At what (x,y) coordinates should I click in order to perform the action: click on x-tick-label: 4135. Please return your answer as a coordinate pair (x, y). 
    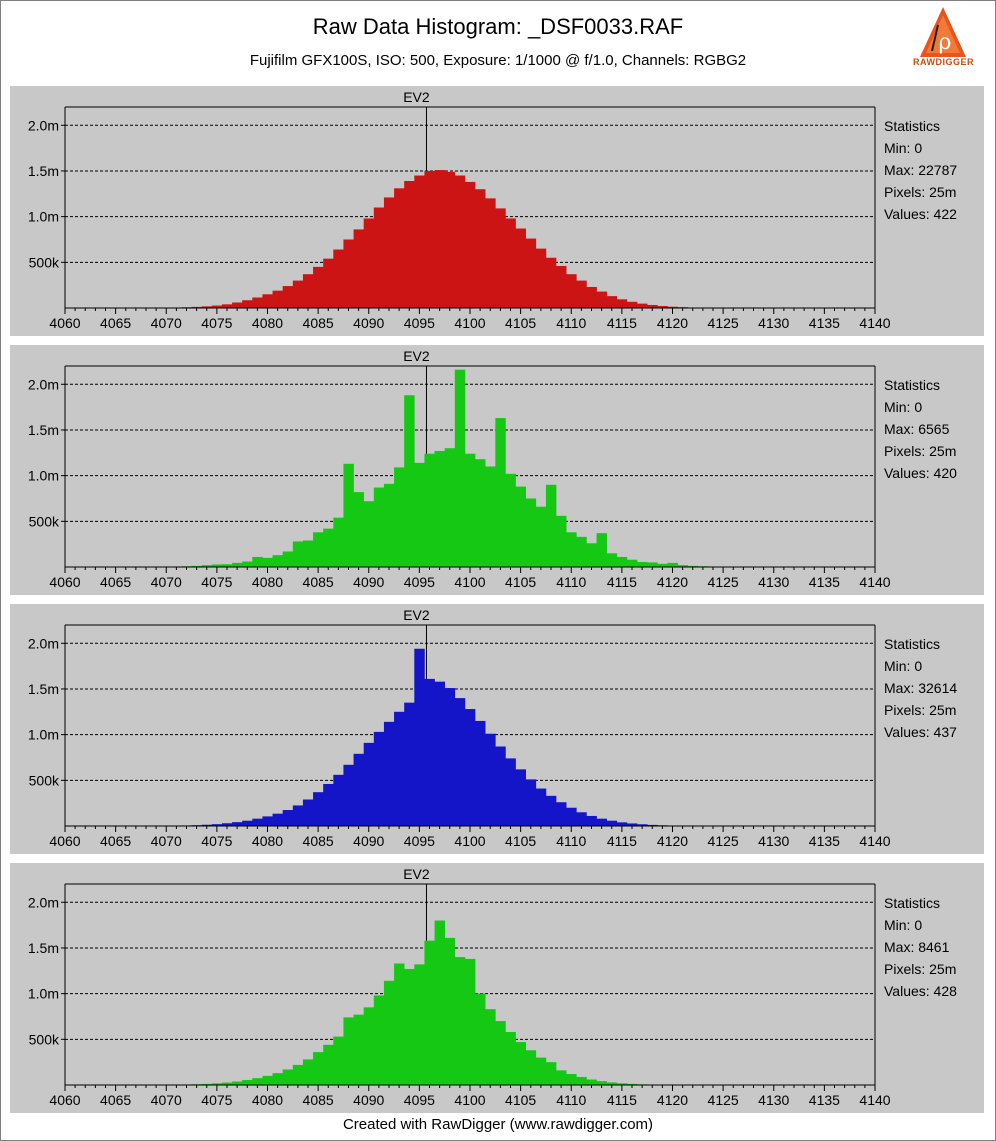
    Looking at the image, I should click on (824, 1100).